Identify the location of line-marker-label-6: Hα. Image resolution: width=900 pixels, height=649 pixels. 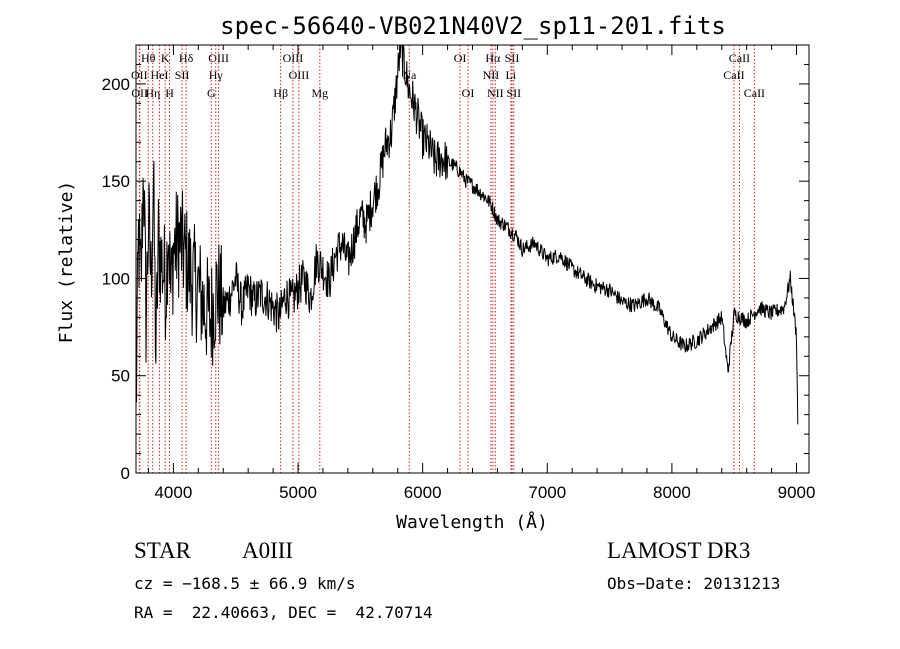
(493, 58).